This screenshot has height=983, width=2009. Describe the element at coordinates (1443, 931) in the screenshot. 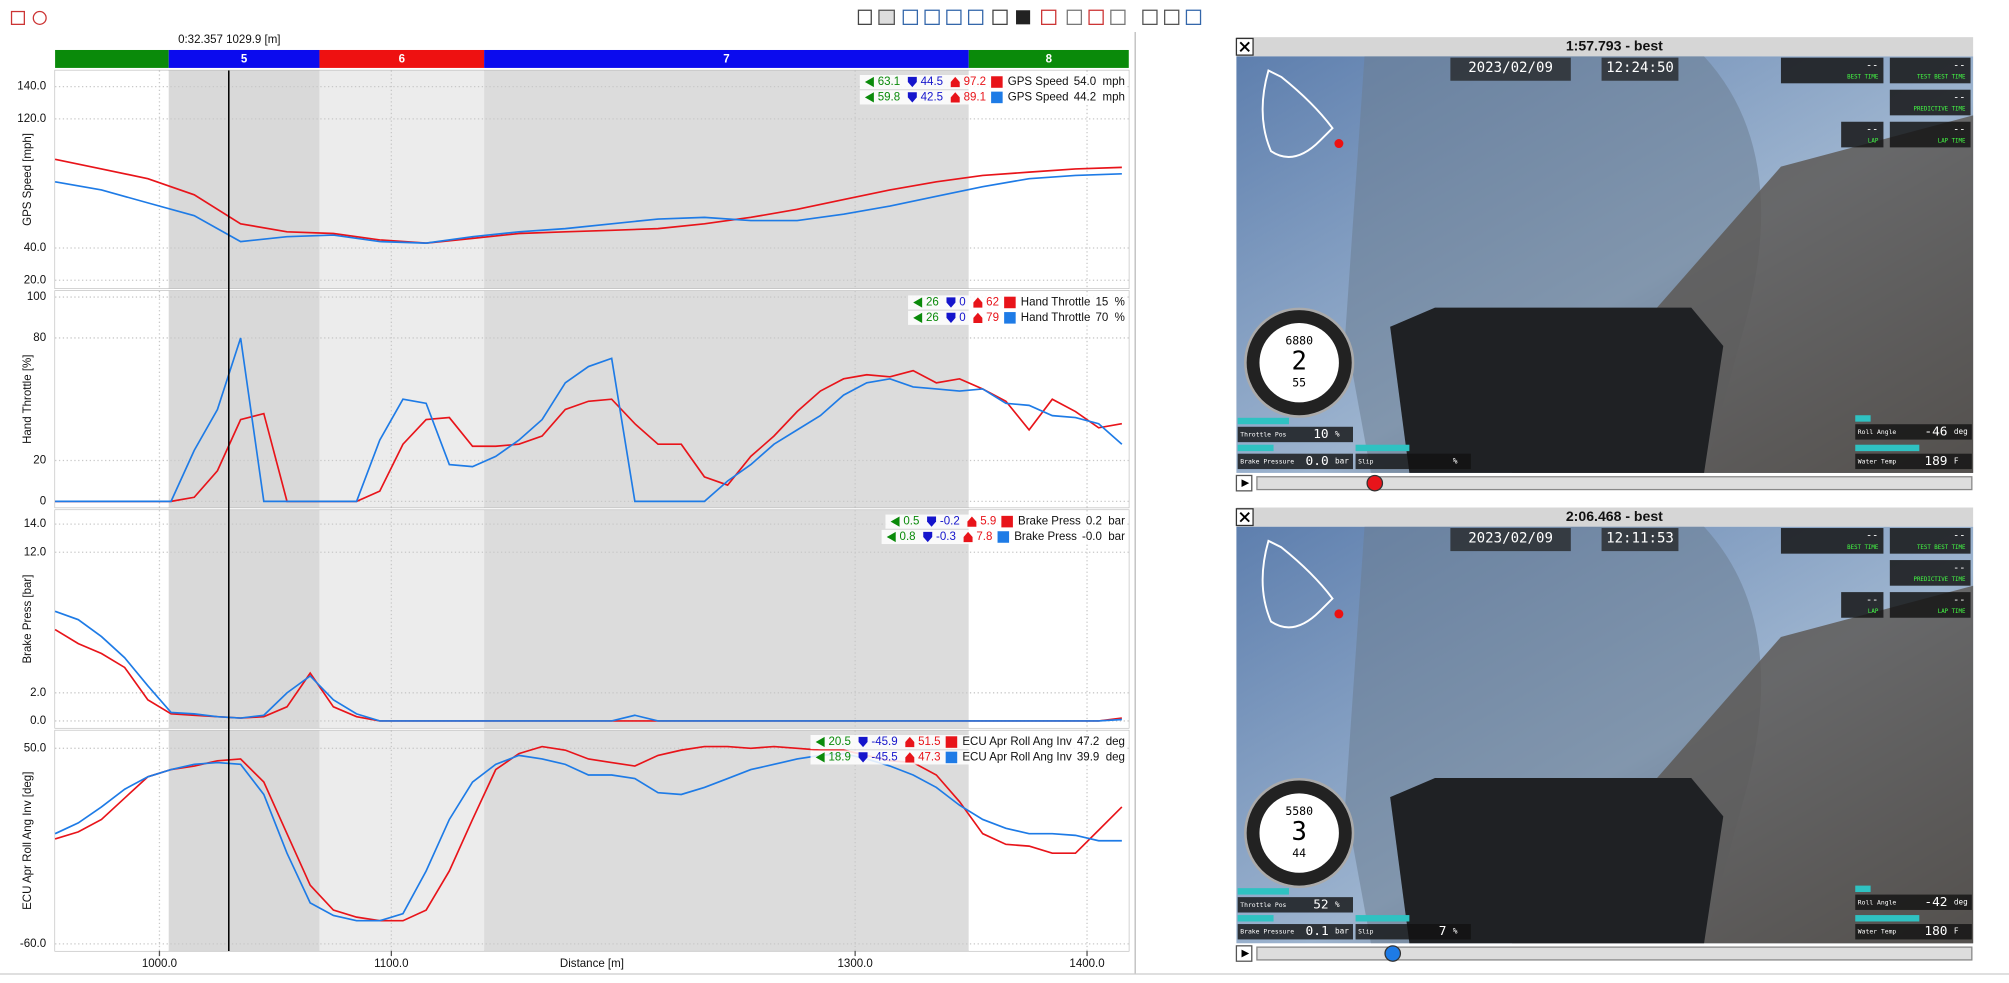

I see `hud-value: 7` at that location.